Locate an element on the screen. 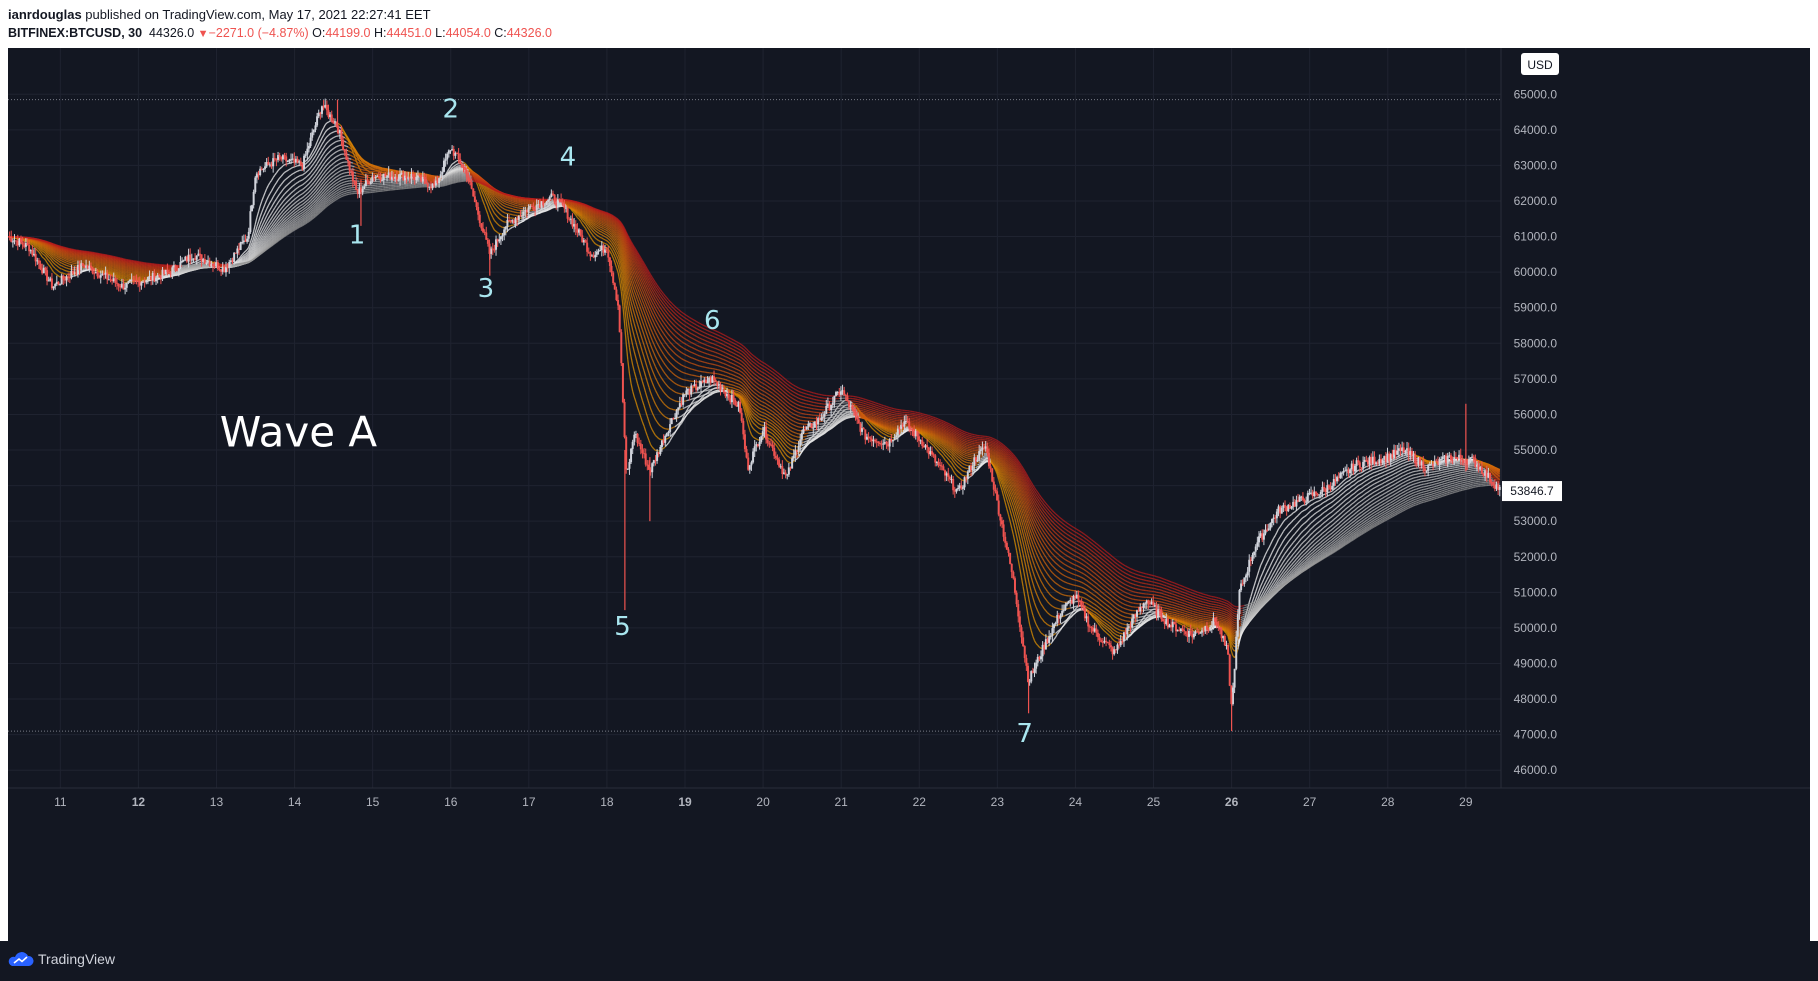  author-name: ianrdouglas is located at coordinates (45, 14).